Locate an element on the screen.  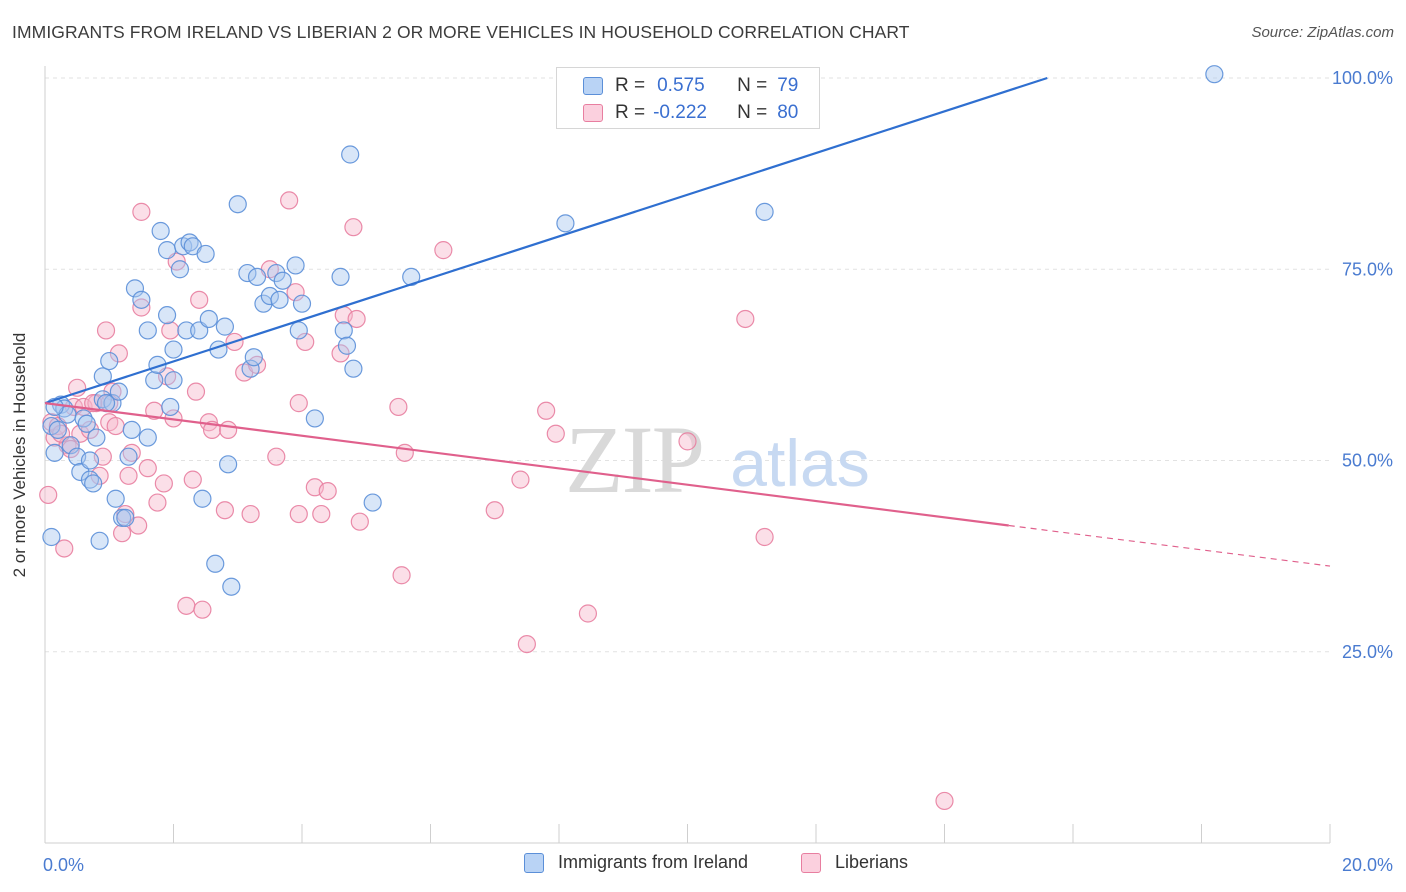
x-tick-label-max: 20.0% is located at coordinates (1367, 865).